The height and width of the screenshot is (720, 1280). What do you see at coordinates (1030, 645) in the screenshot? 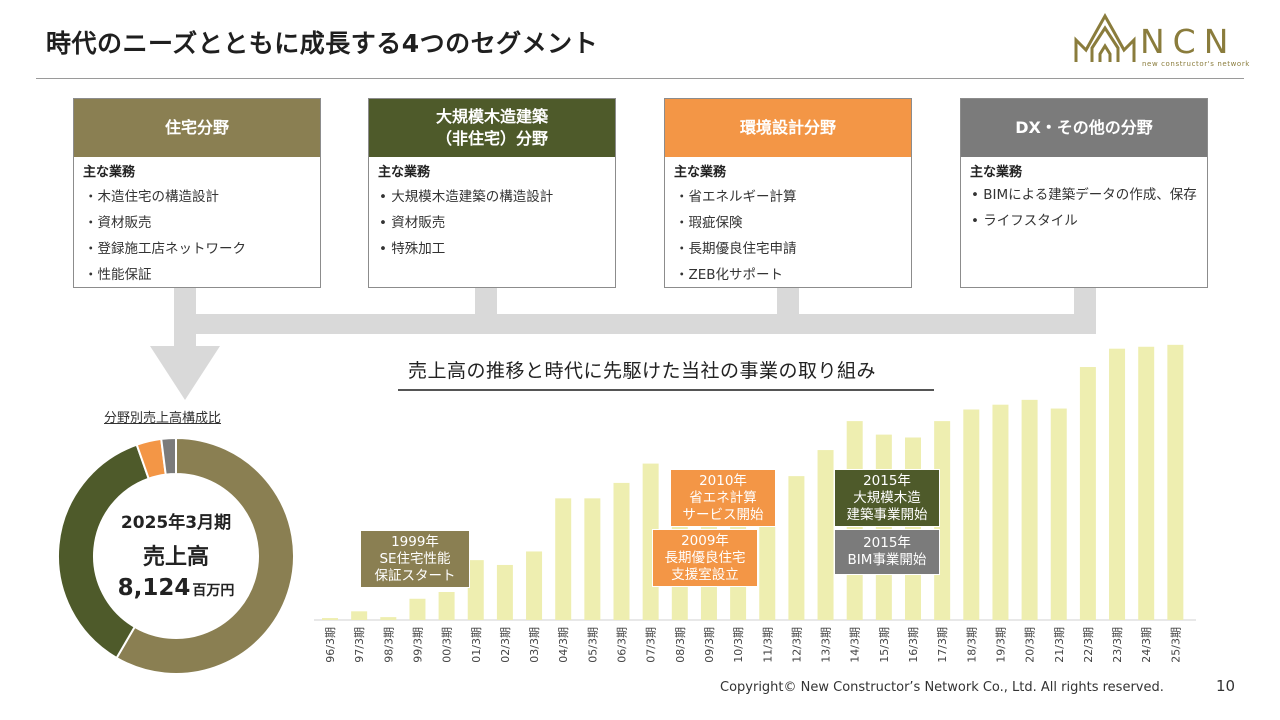
I see `x-tick-label: 20/3期` at bounding box center [1030, 645].